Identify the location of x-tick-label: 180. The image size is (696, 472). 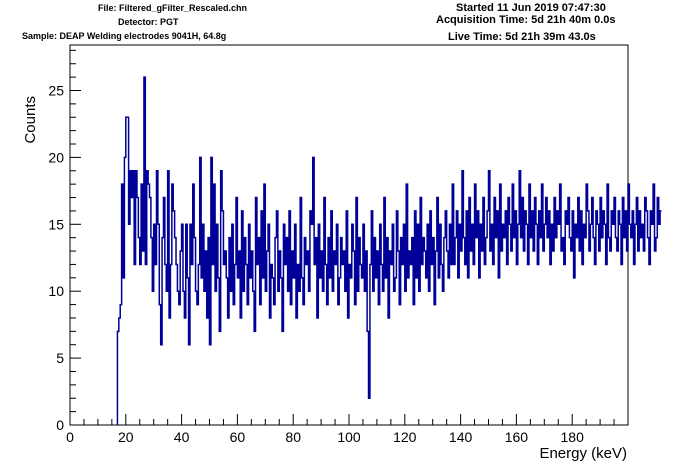
(573, 437).